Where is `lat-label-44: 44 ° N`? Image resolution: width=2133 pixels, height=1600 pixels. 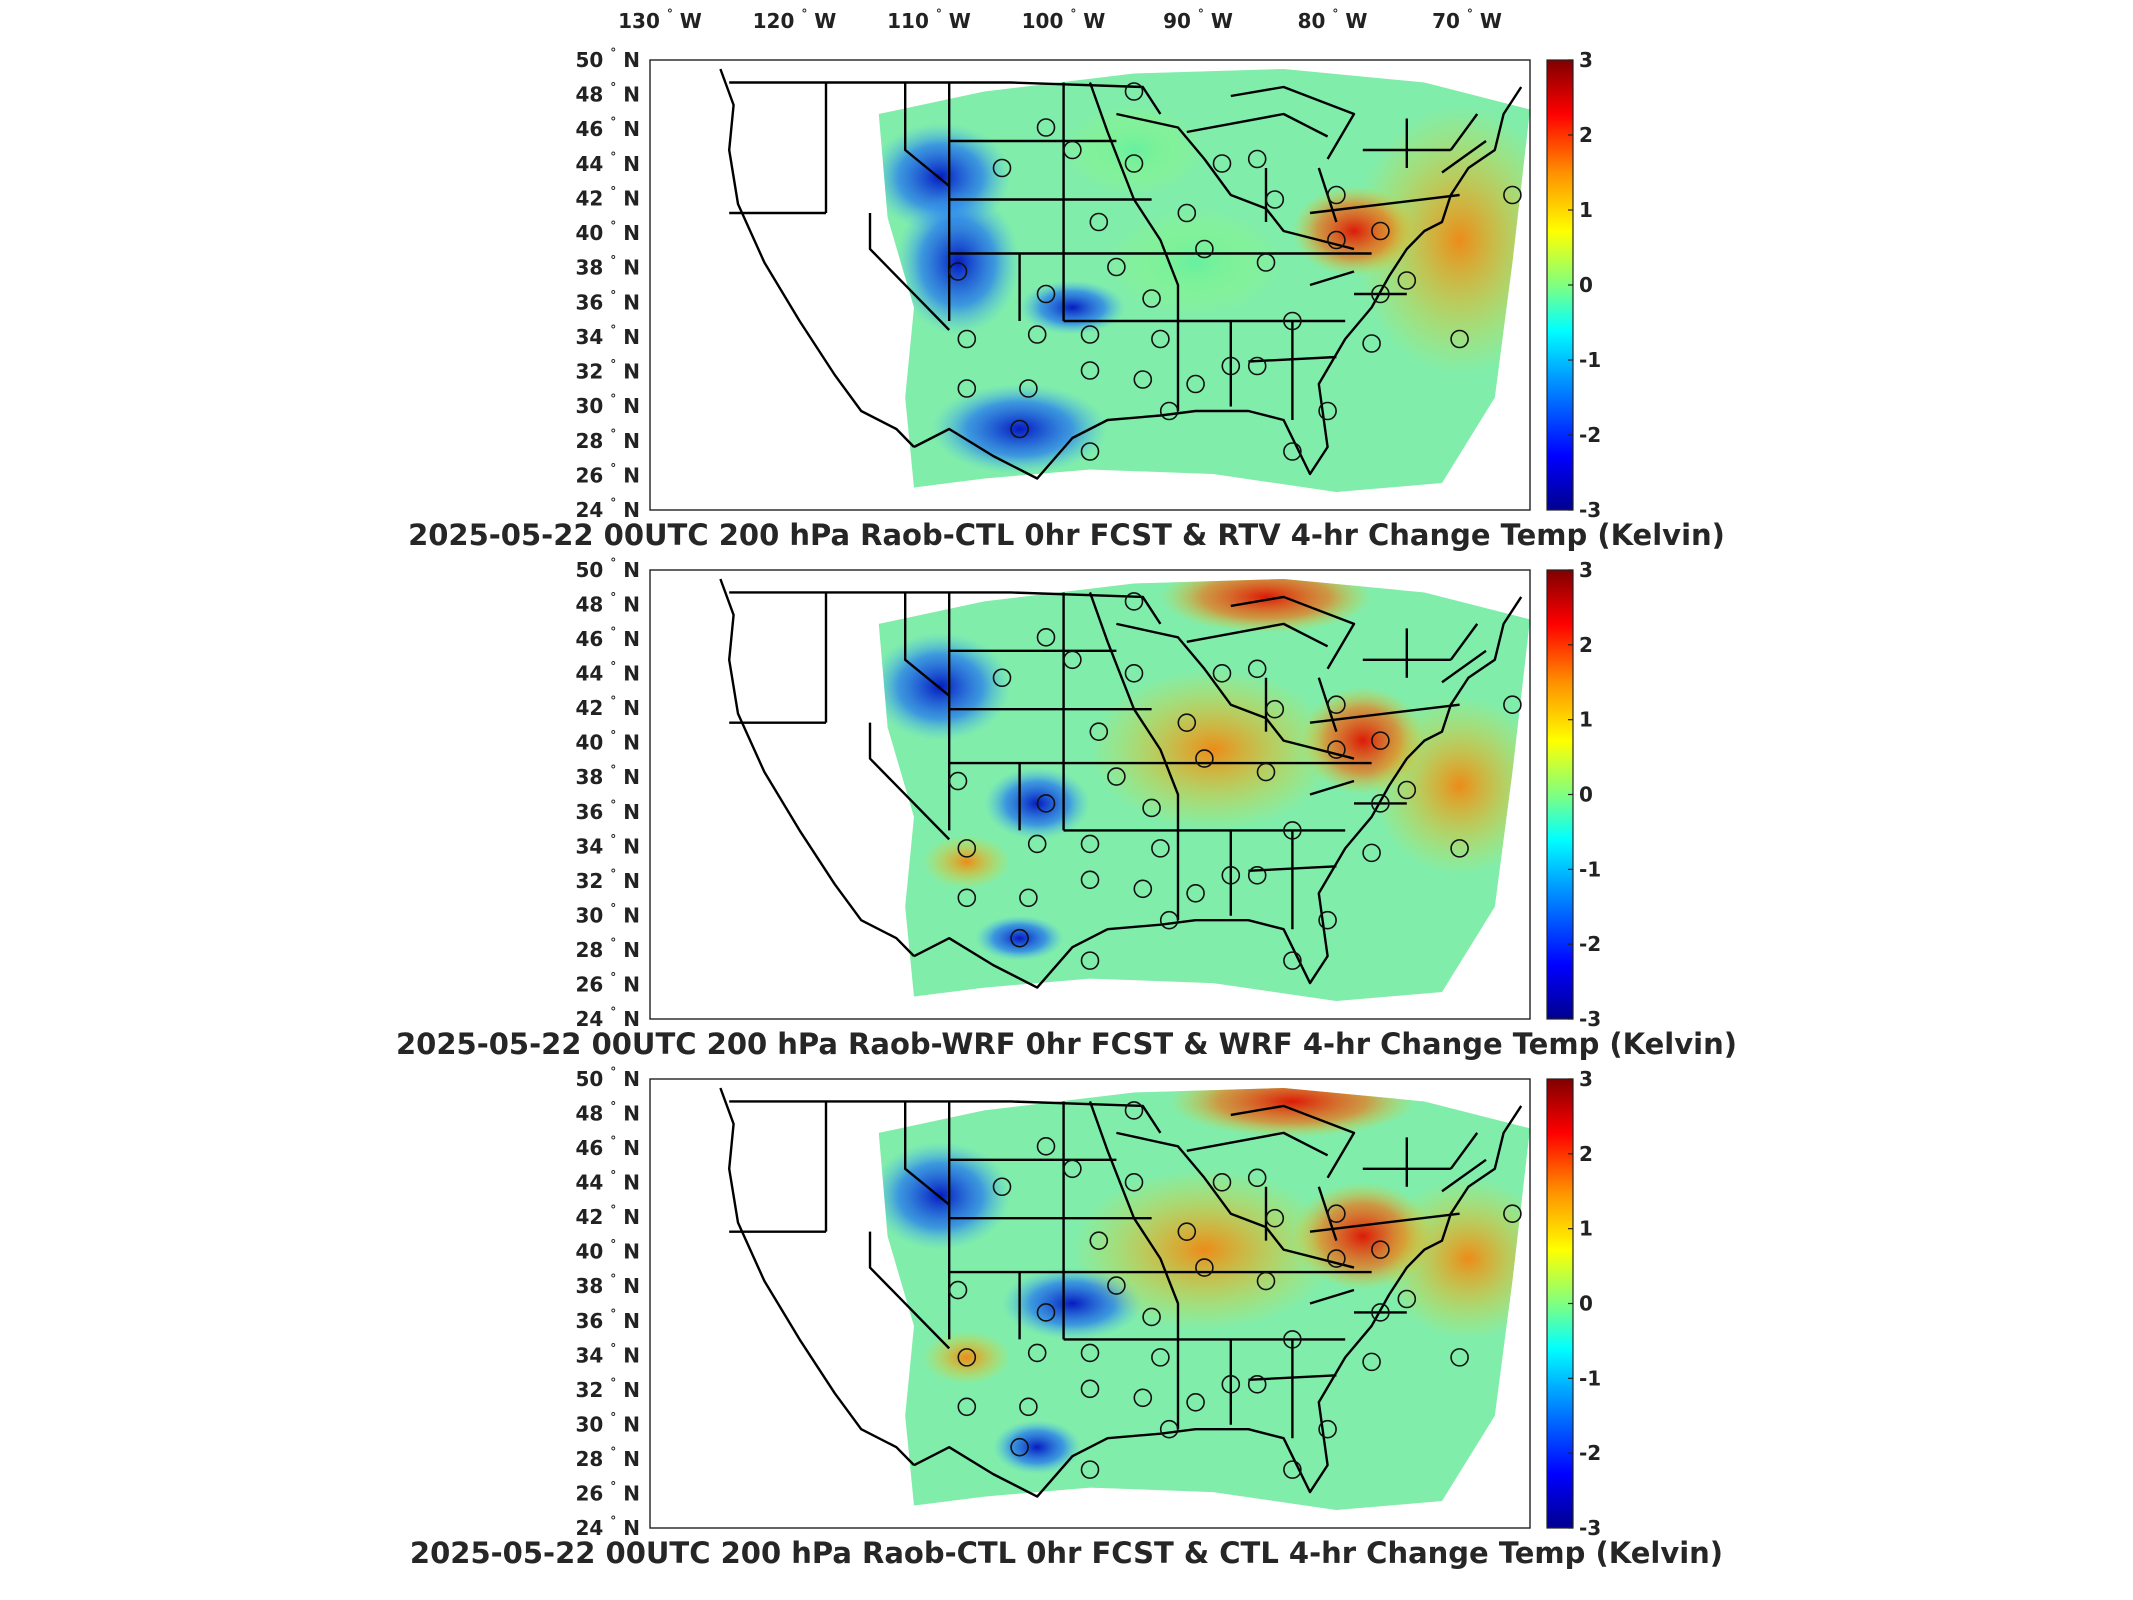
lat-label-44: 44 ° N is located at coordinates (608, 673).